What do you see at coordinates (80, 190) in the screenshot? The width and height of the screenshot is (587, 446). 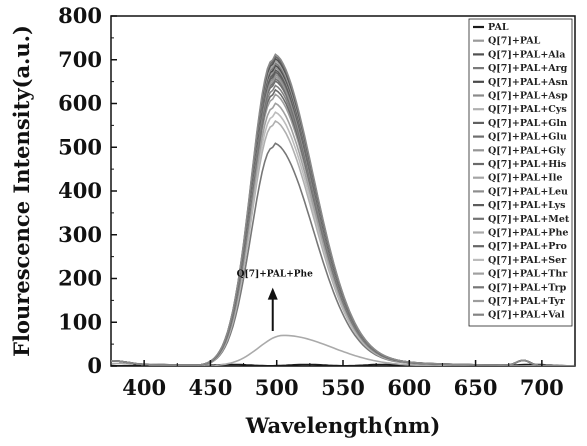 I see `y-tick-label: 400` at bounding box center [80, 190].